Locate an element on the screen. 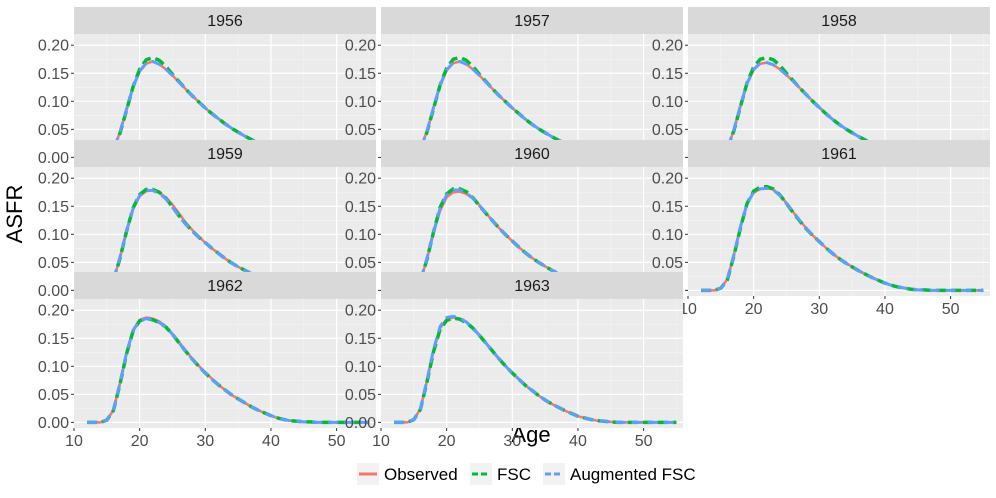  legend-label: Augmented FSC is located at coordinates (633, 474).